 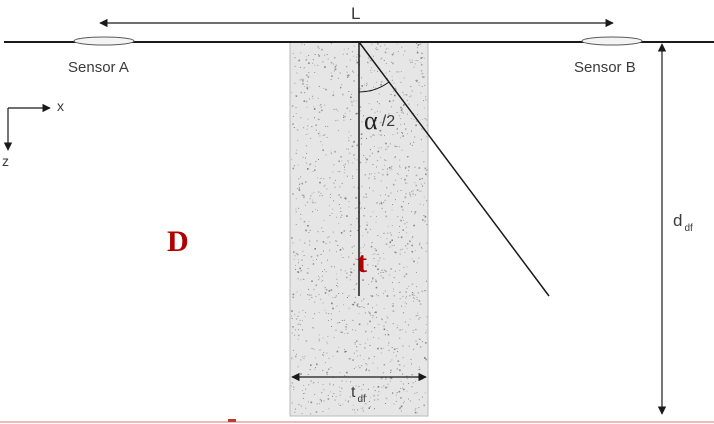 I want to click on depth-label-main: d, so click(x=678, y=220).